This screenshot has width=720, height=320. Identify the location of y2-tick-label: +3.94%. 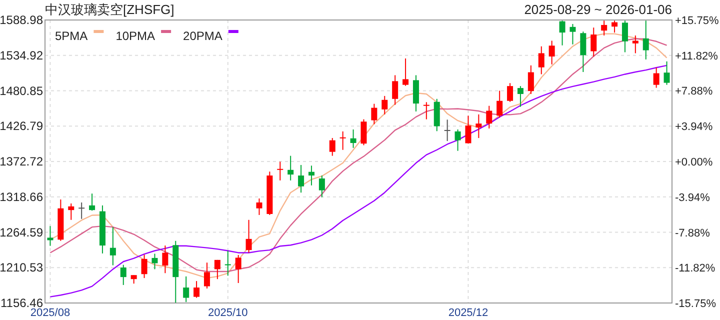
(694, 127).